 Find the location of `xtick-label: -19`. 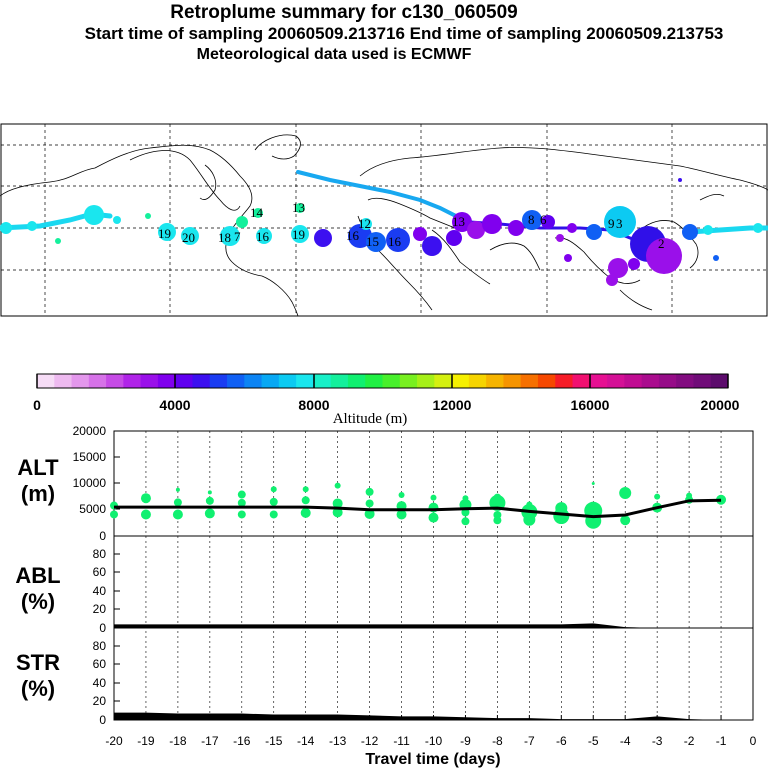

xtick-label: -19 is located at coordinates (146, 741).